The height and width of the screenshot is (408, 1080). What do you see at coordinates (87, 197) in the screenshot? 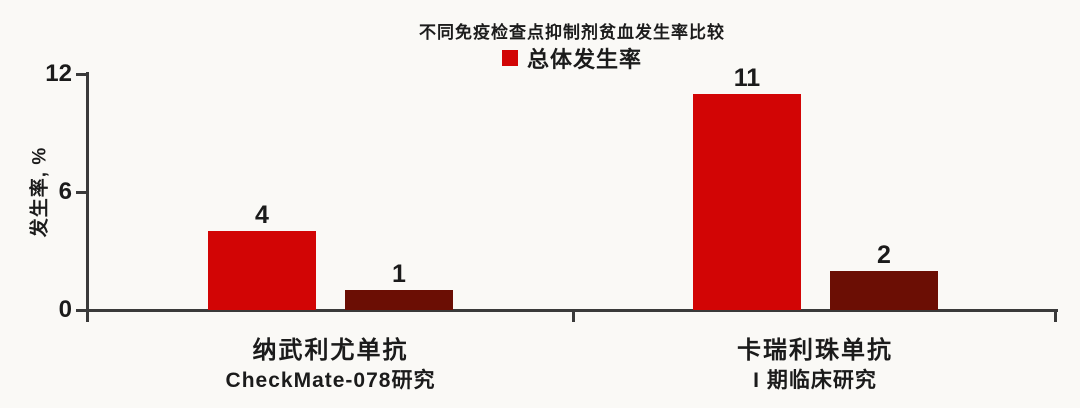
I see `y-axis-line` at bounding box center [87, 197].